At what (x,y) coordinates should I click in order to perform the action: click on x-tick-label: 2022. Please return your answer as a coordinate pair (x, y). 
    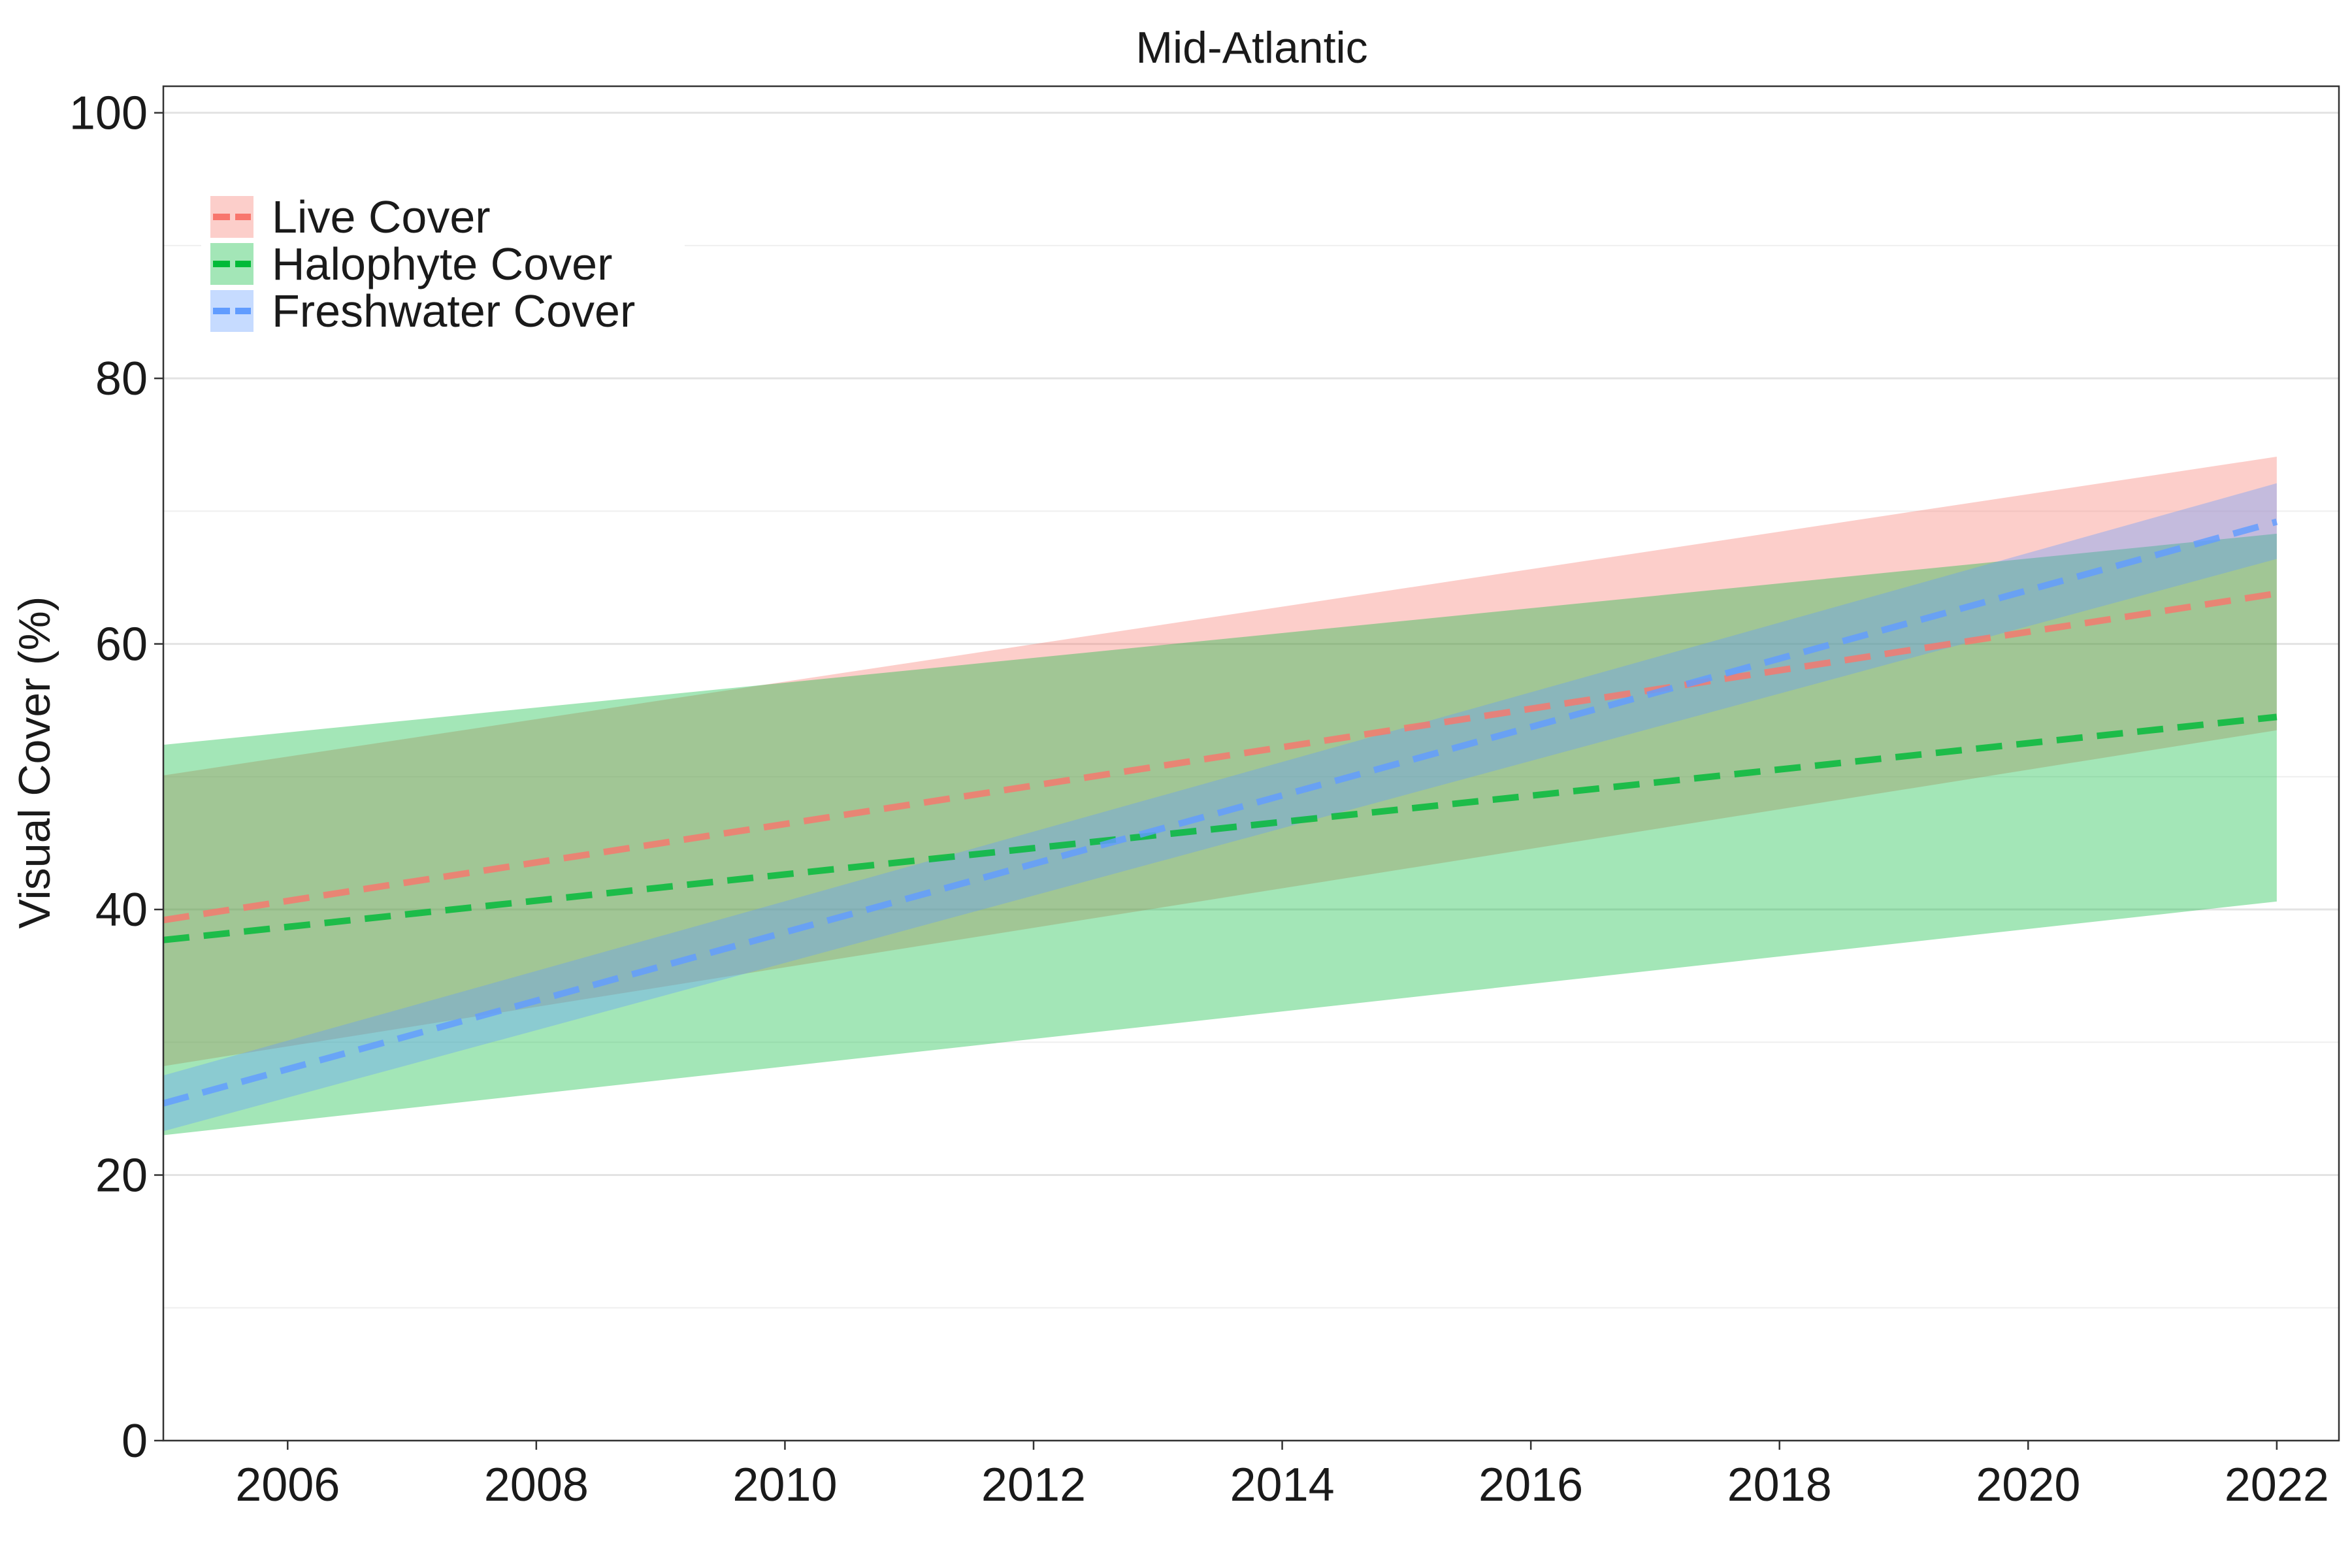
    Looking at the image, I should click on (2277, 1485).